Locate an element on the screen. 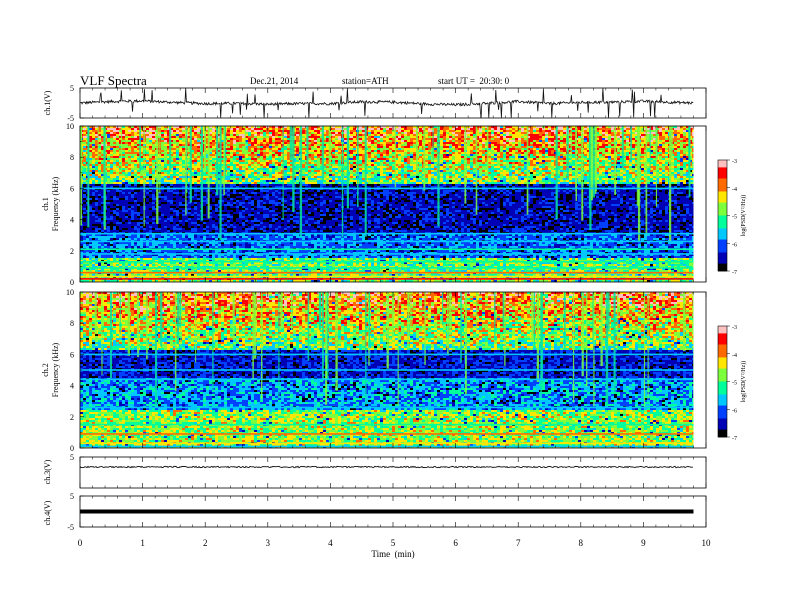  ch1-waveform-line is located at coordinates (387, 103).